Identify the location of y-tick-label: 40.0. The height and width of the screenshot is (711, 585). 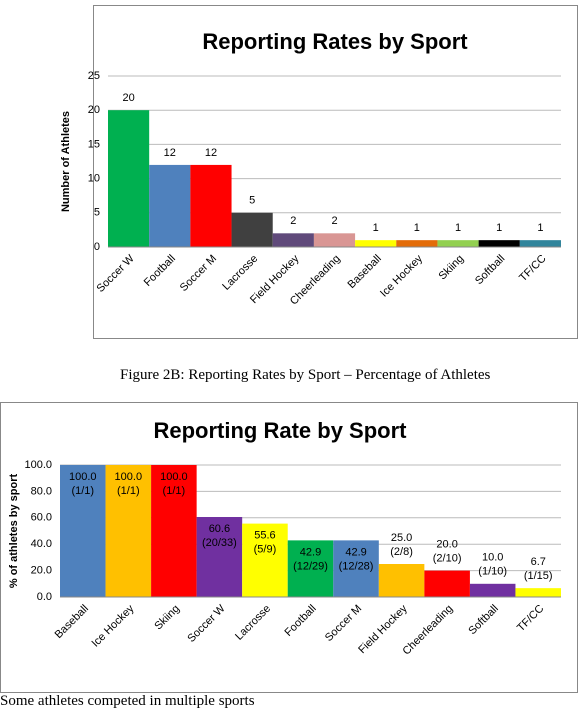
(41, 544).